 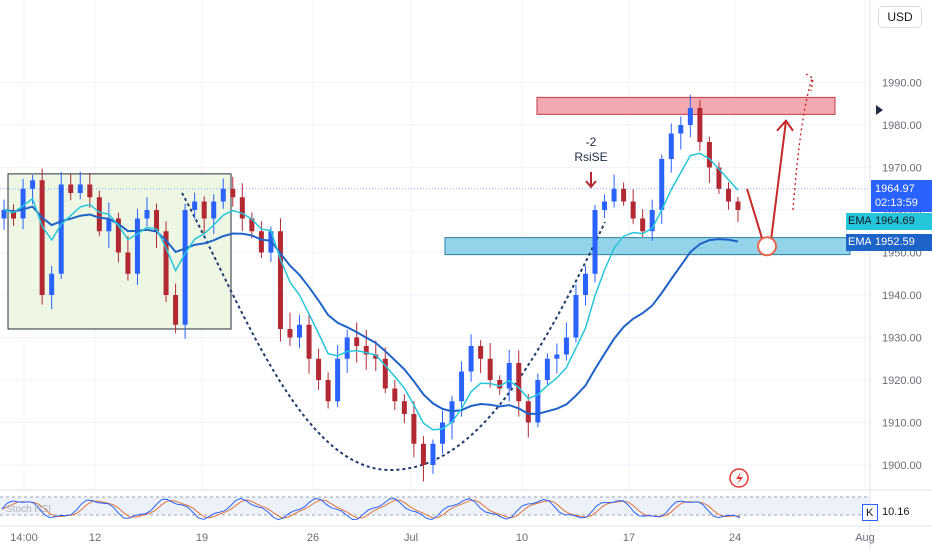 I want to click on flash-icon, so click(x=739, y=478).